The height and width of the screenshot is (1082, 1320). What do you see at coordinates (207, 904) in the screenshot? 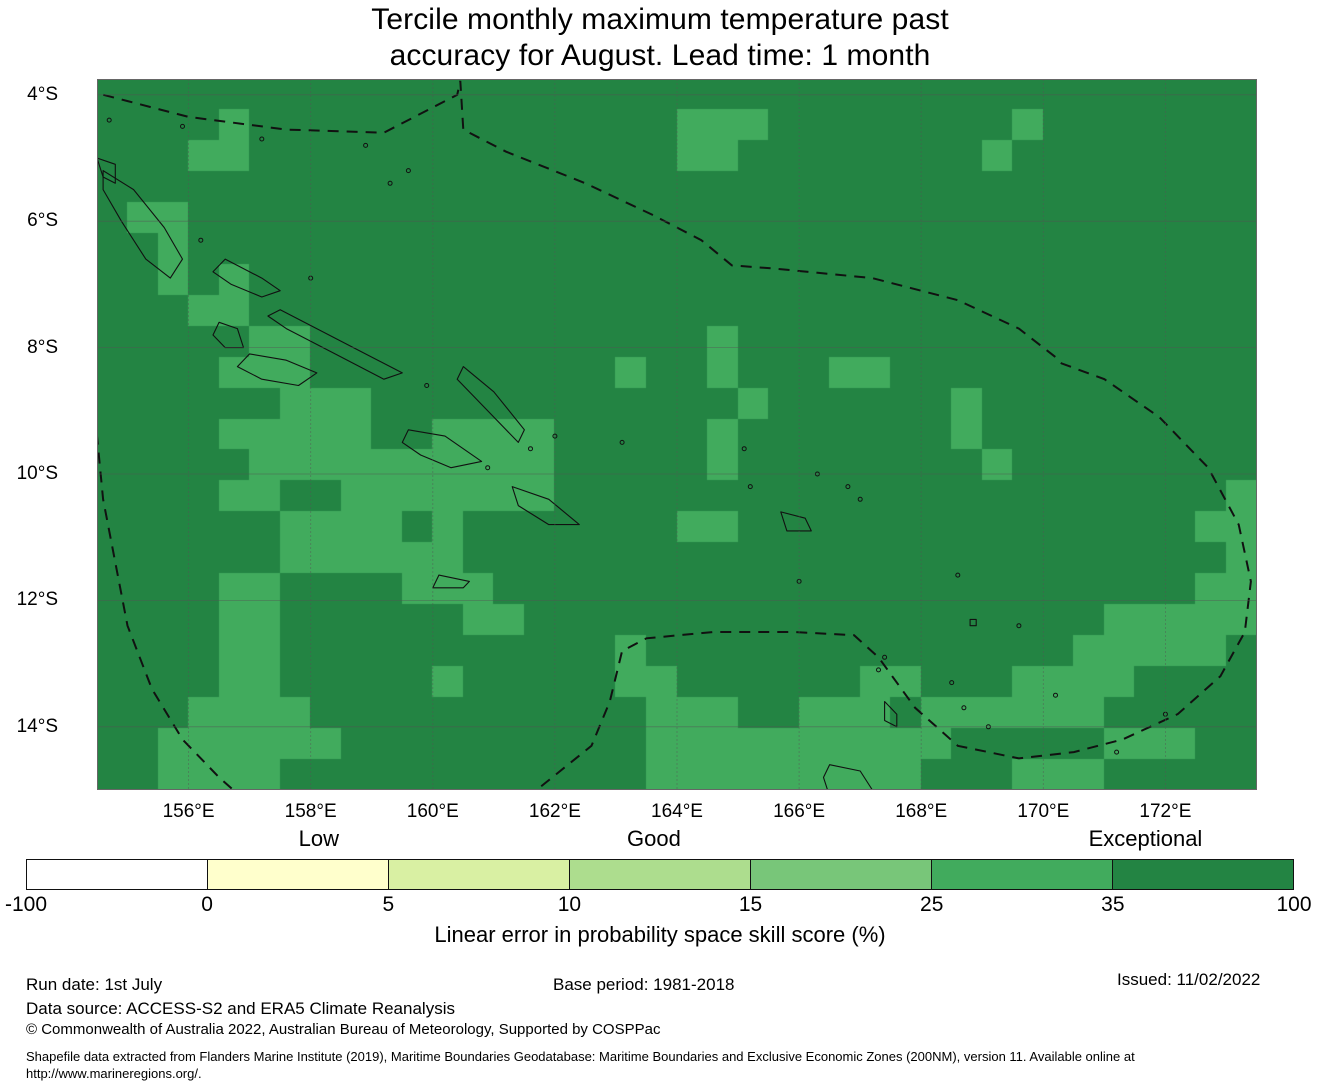
I see `colorbar-tick-label: 0` at bounding box center [207, 904].